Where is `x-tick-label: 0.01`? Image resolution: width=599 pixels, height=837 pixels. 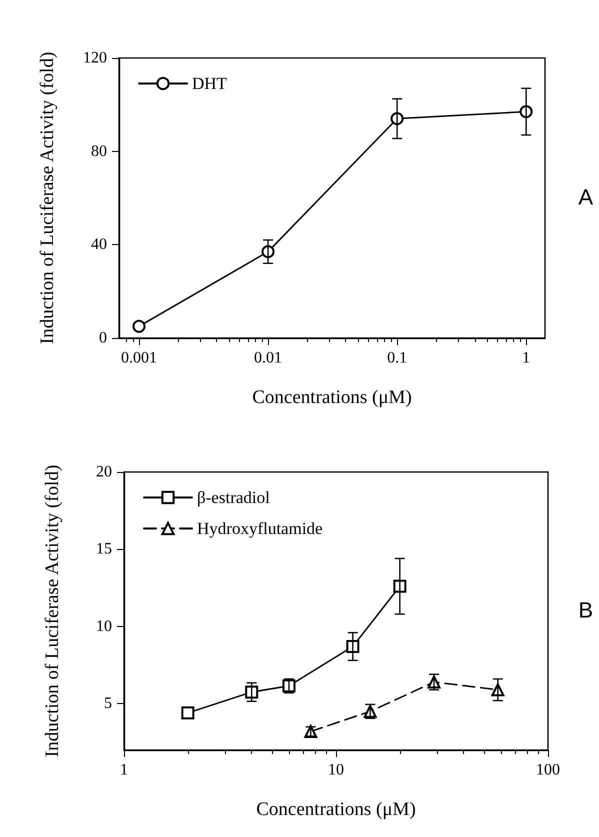
x-tick-label: 0.01 is located at coordinates (268, 358).